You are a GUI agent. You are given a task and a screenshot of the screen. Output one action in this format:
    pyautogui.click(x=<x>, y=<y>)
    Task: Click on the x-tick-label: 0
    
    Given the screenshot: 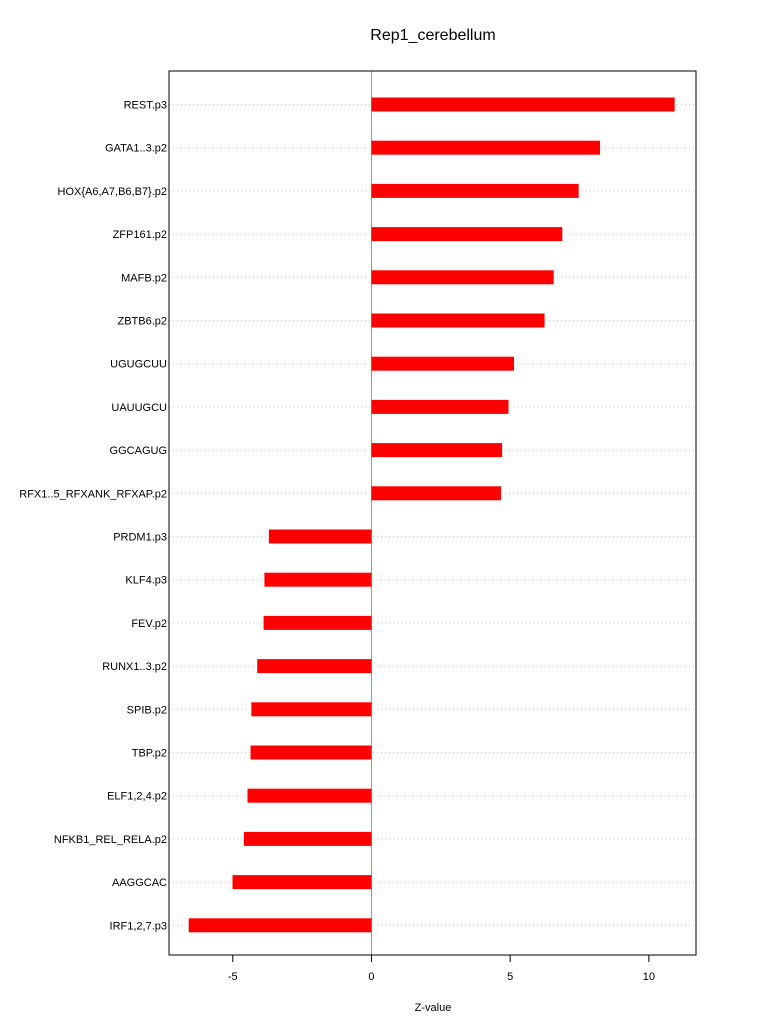 What is the action you would take?
    pyautogui.click(x=371, y=977)
    